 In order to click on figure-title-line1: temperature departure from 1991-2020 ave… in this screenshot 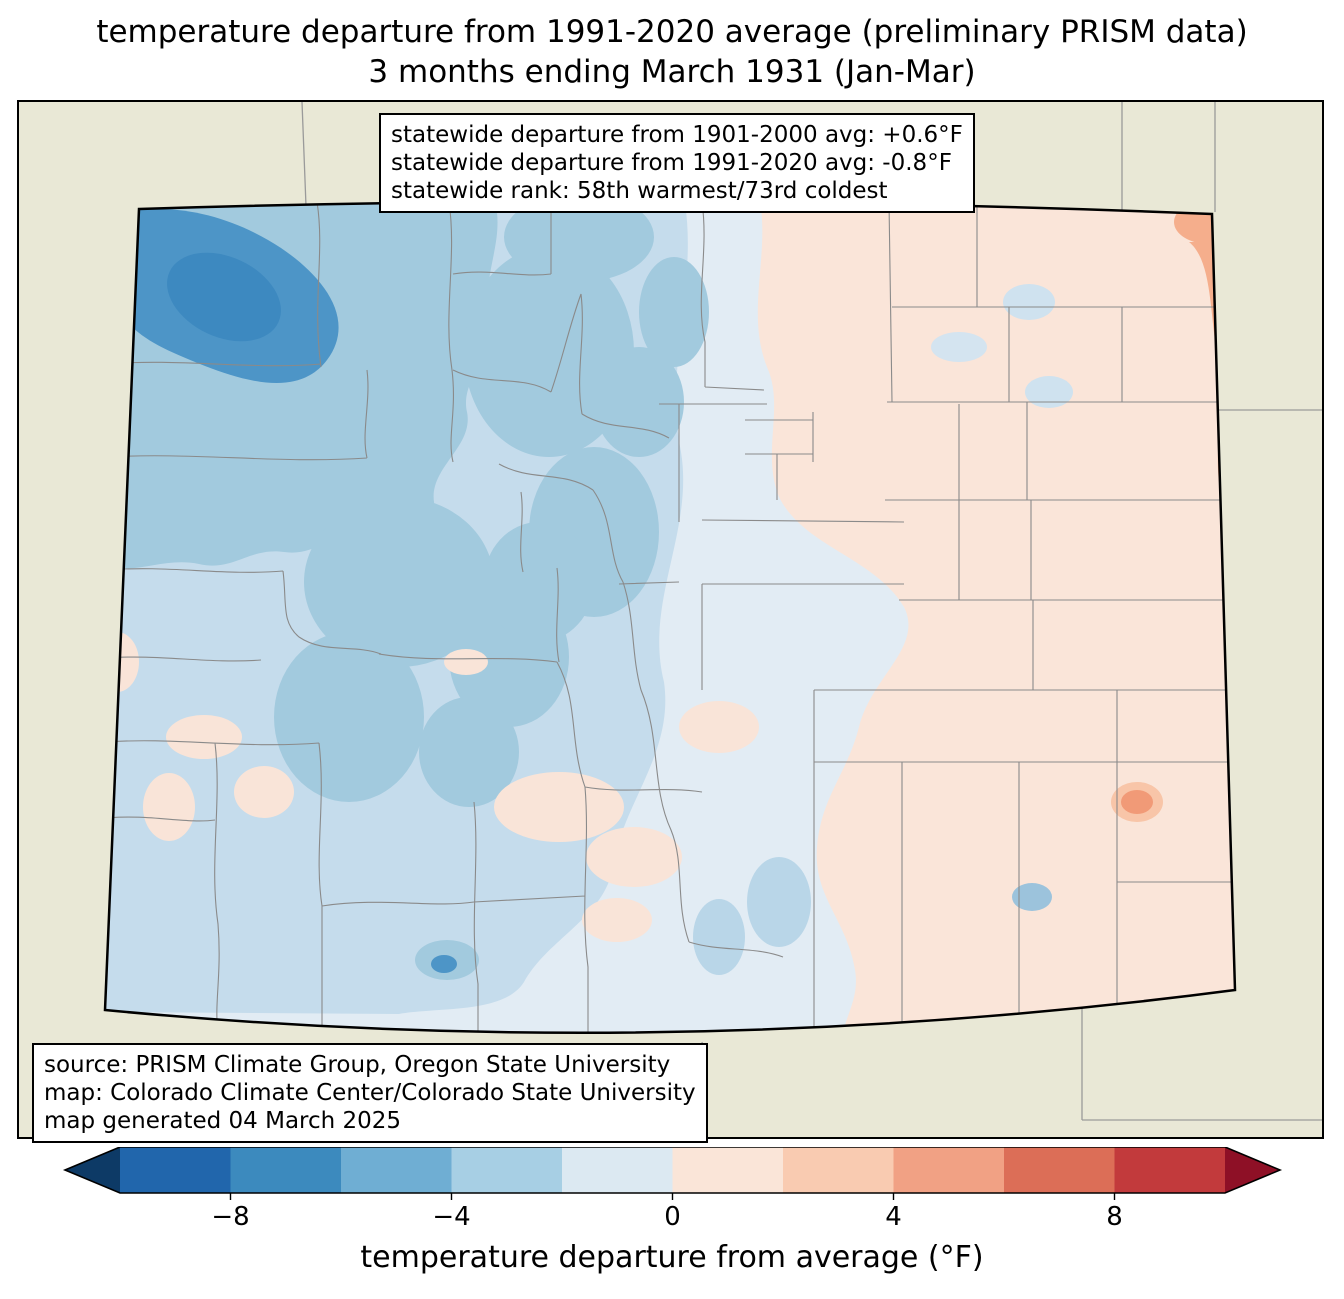, I will do `click(672, 32)`.